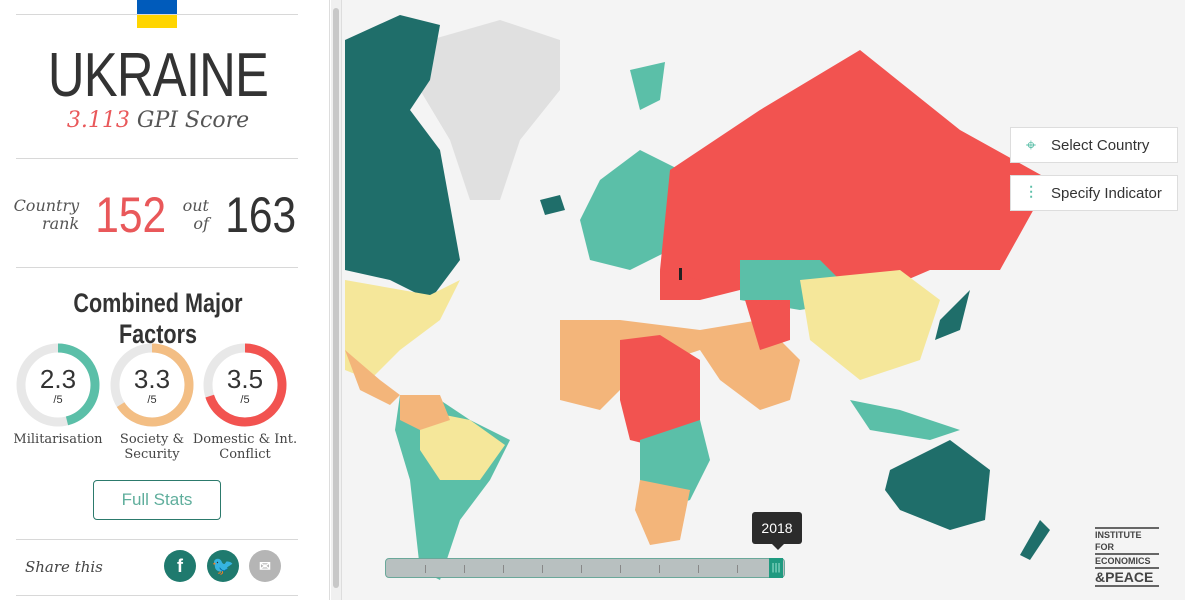 Image resolution: width=1185 pixels, height=600 pixels. Describe the element at coordinates (1127, 557) in the screenshot. I see `iep-logo: INSTITUTE FOR ECONOMICS &PEACE` at that location.